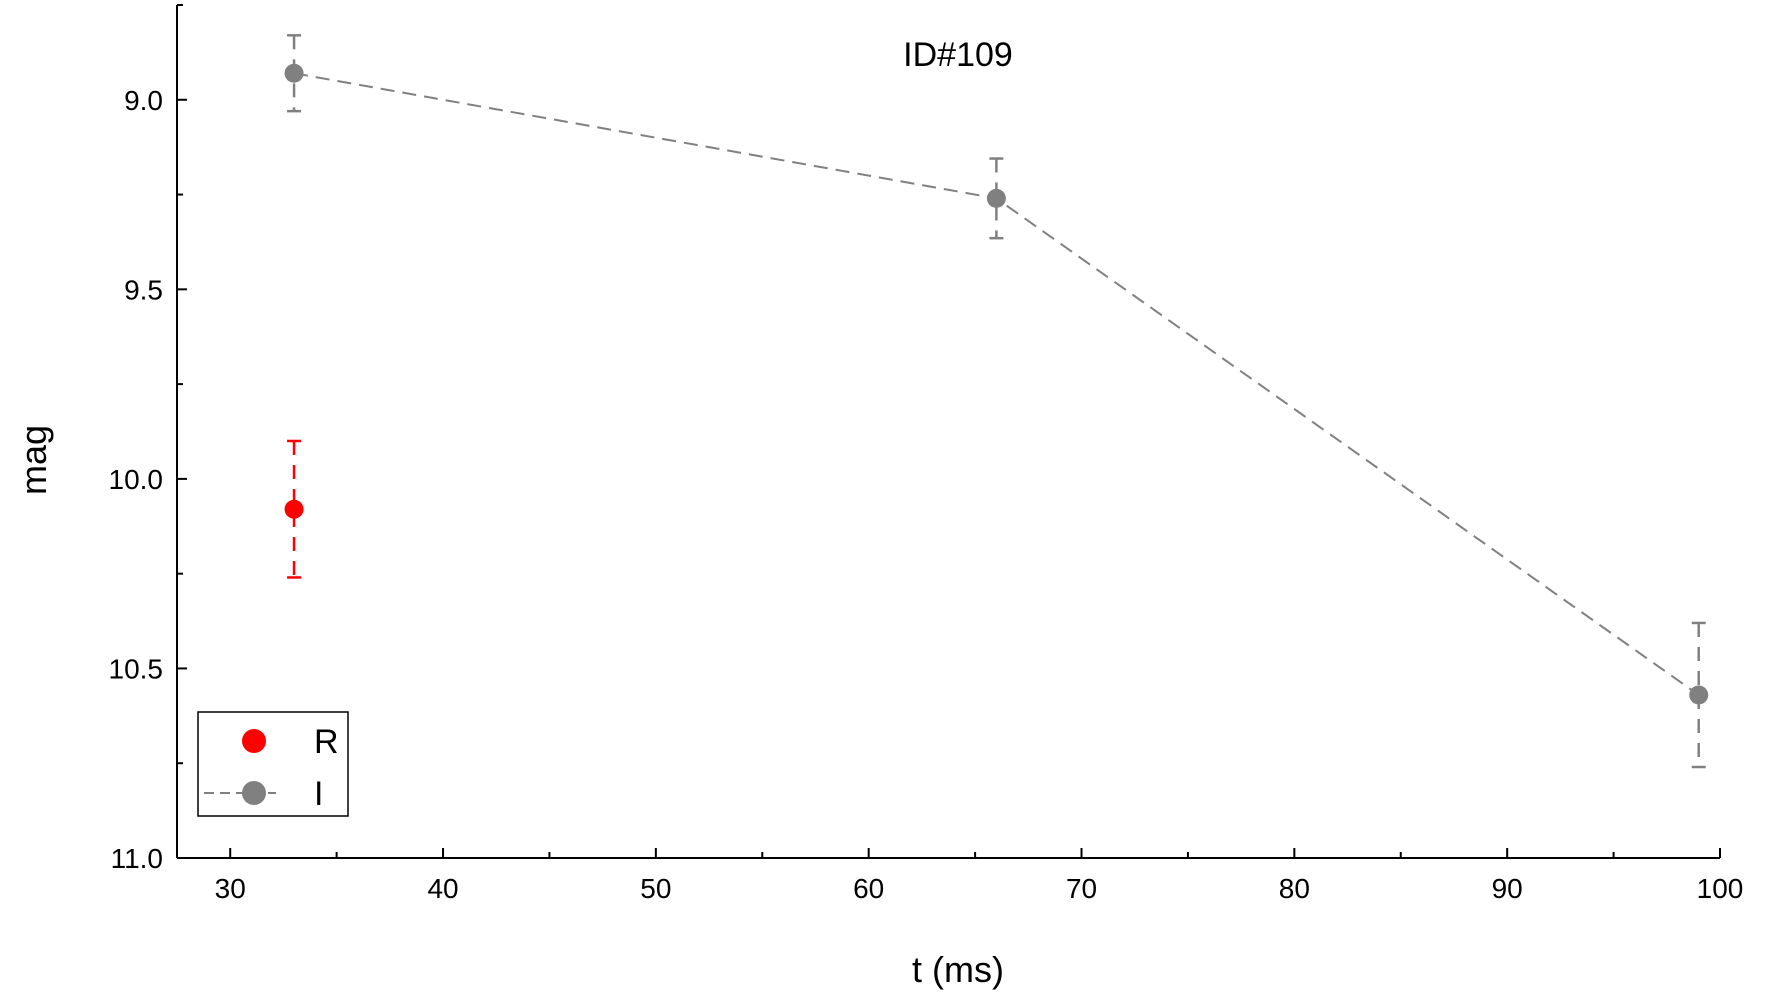  Describe the element at coordinates (136, 479) in the screenshot. I see `y-tick-label: 10.0` at that location.